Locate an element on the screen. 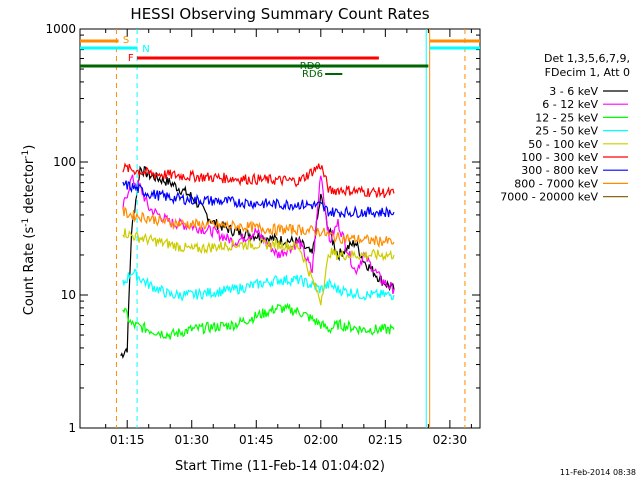 This screenshot has height=480, width=640. x-tick-label: 01:30 is located at coordinates (191, 440).